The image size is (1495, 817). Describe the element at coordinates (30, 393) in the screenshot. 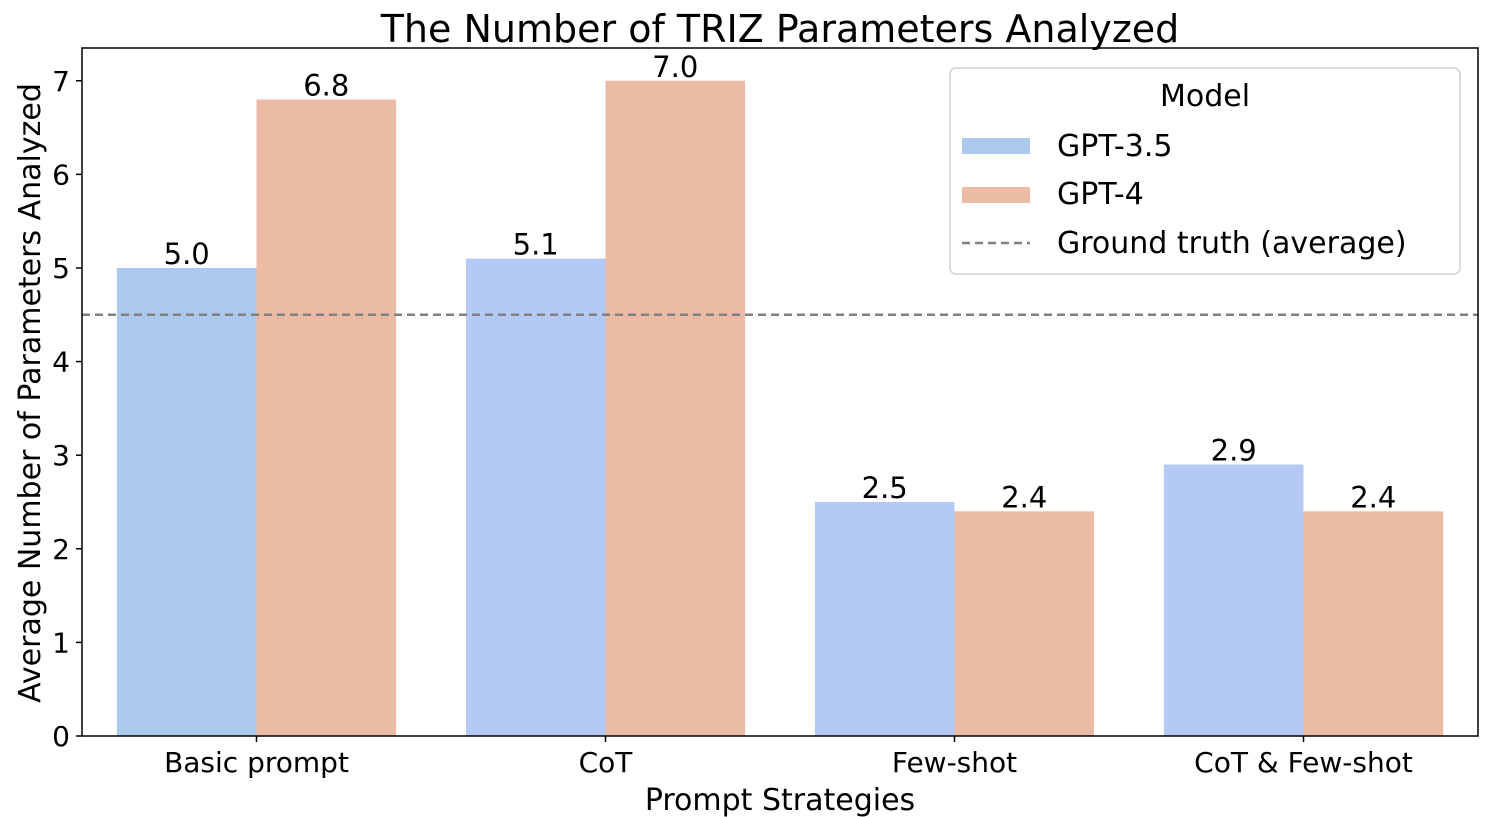

I see `y-axis-label: Average Number of Parameters Analyzed` at that location.